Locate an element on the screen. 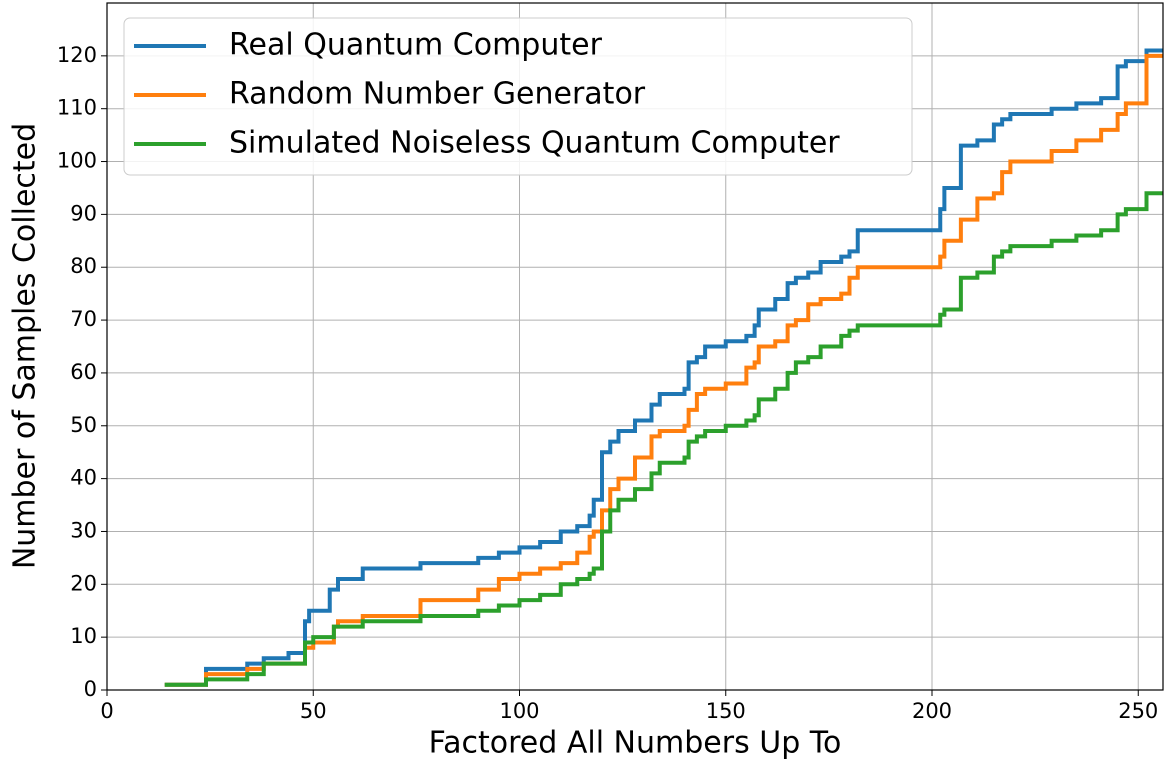 This screenshot has width=1167, height=763. y-tick-label: 40 is located at coordinates (83, 478).